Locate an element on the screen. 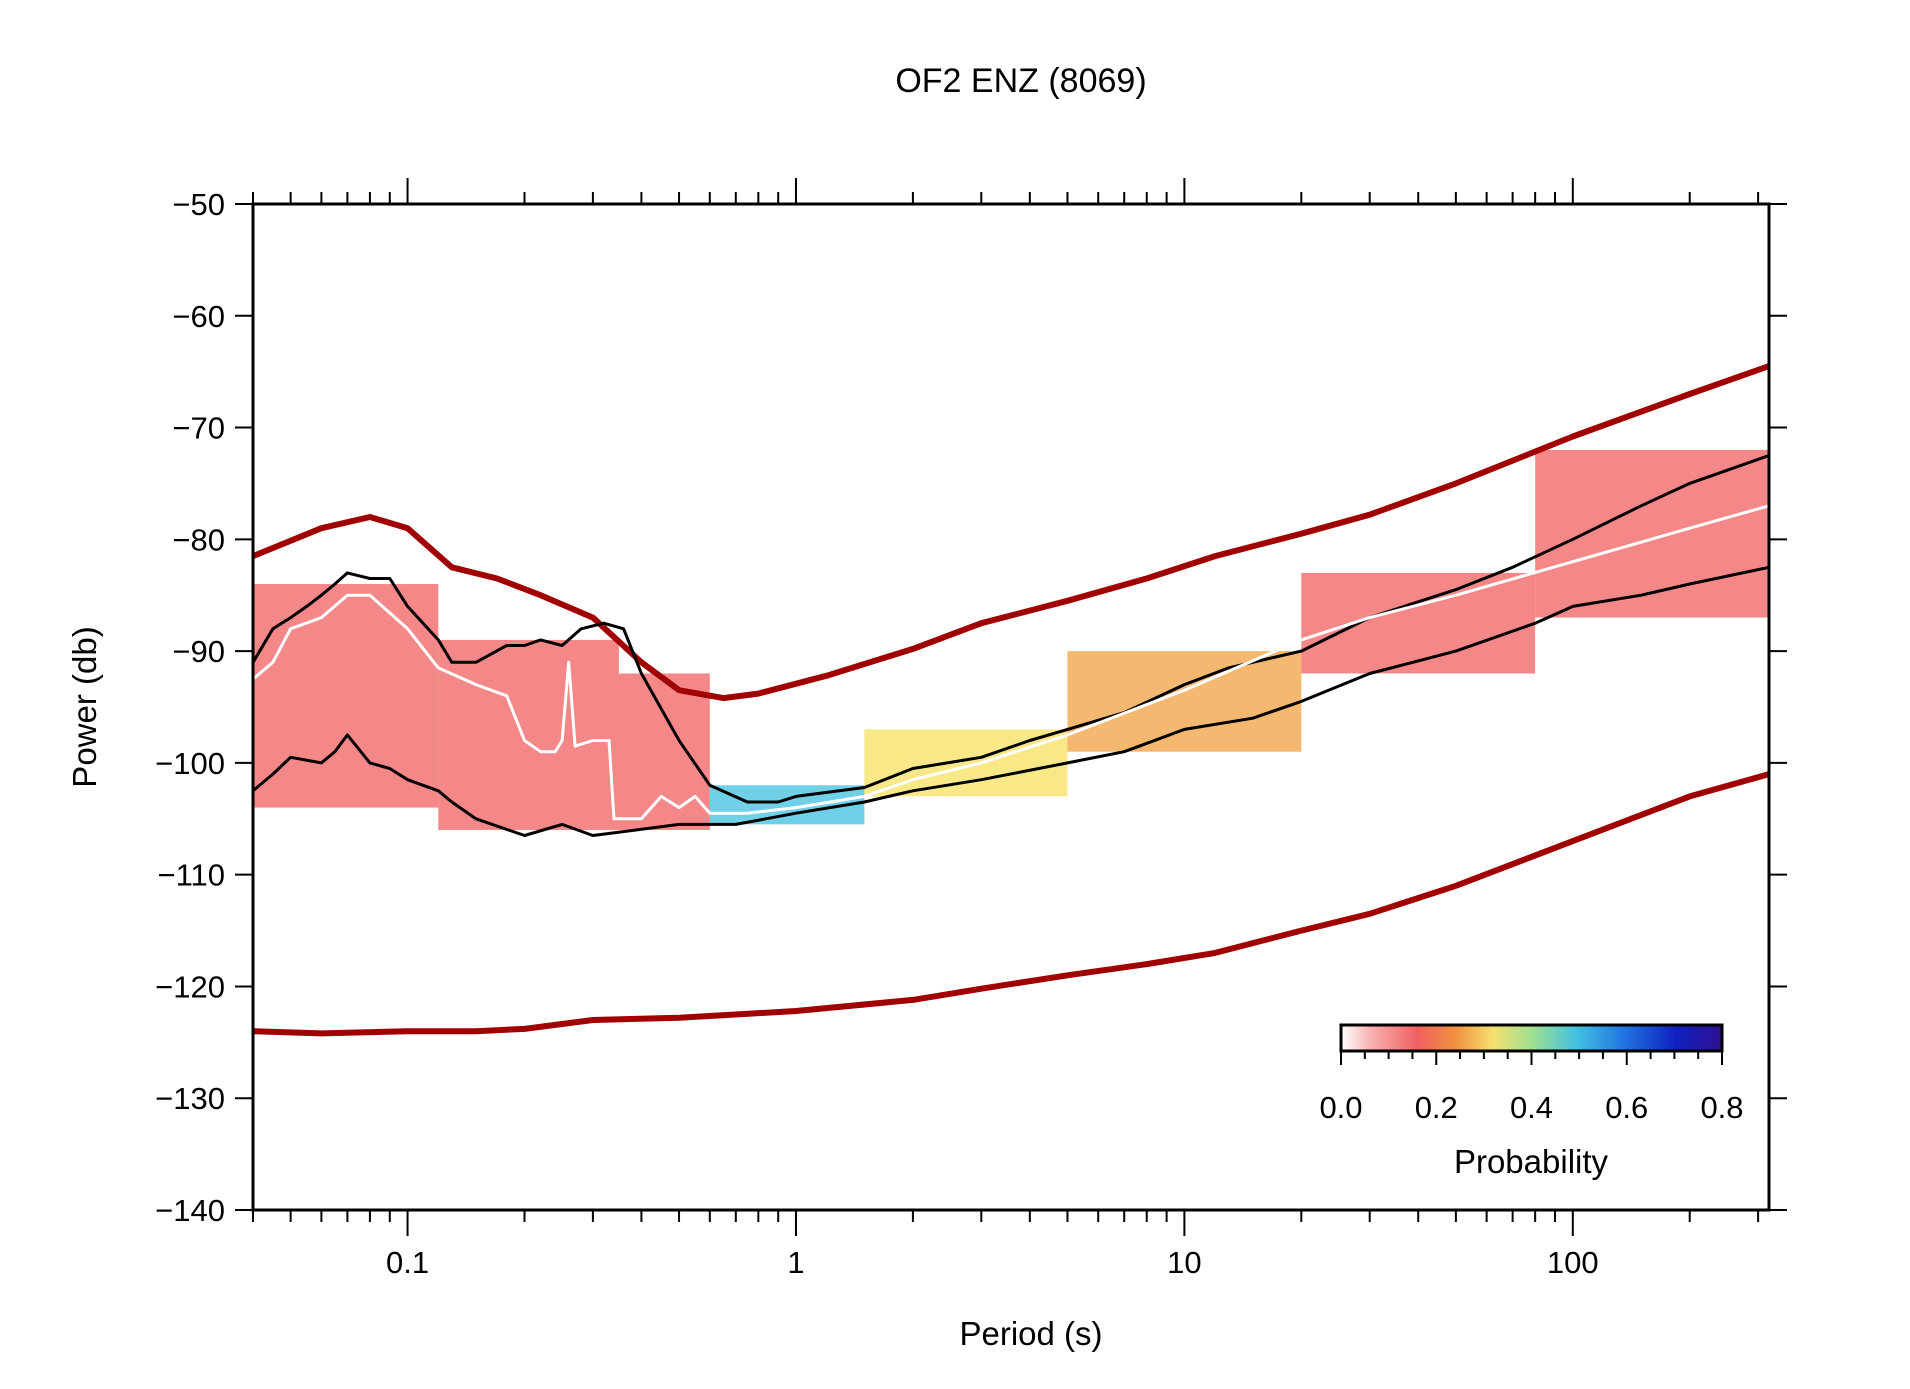 This screenshot has height=1389, width=1910. y-tick-label: −120 is located at coordinates (190, 986).